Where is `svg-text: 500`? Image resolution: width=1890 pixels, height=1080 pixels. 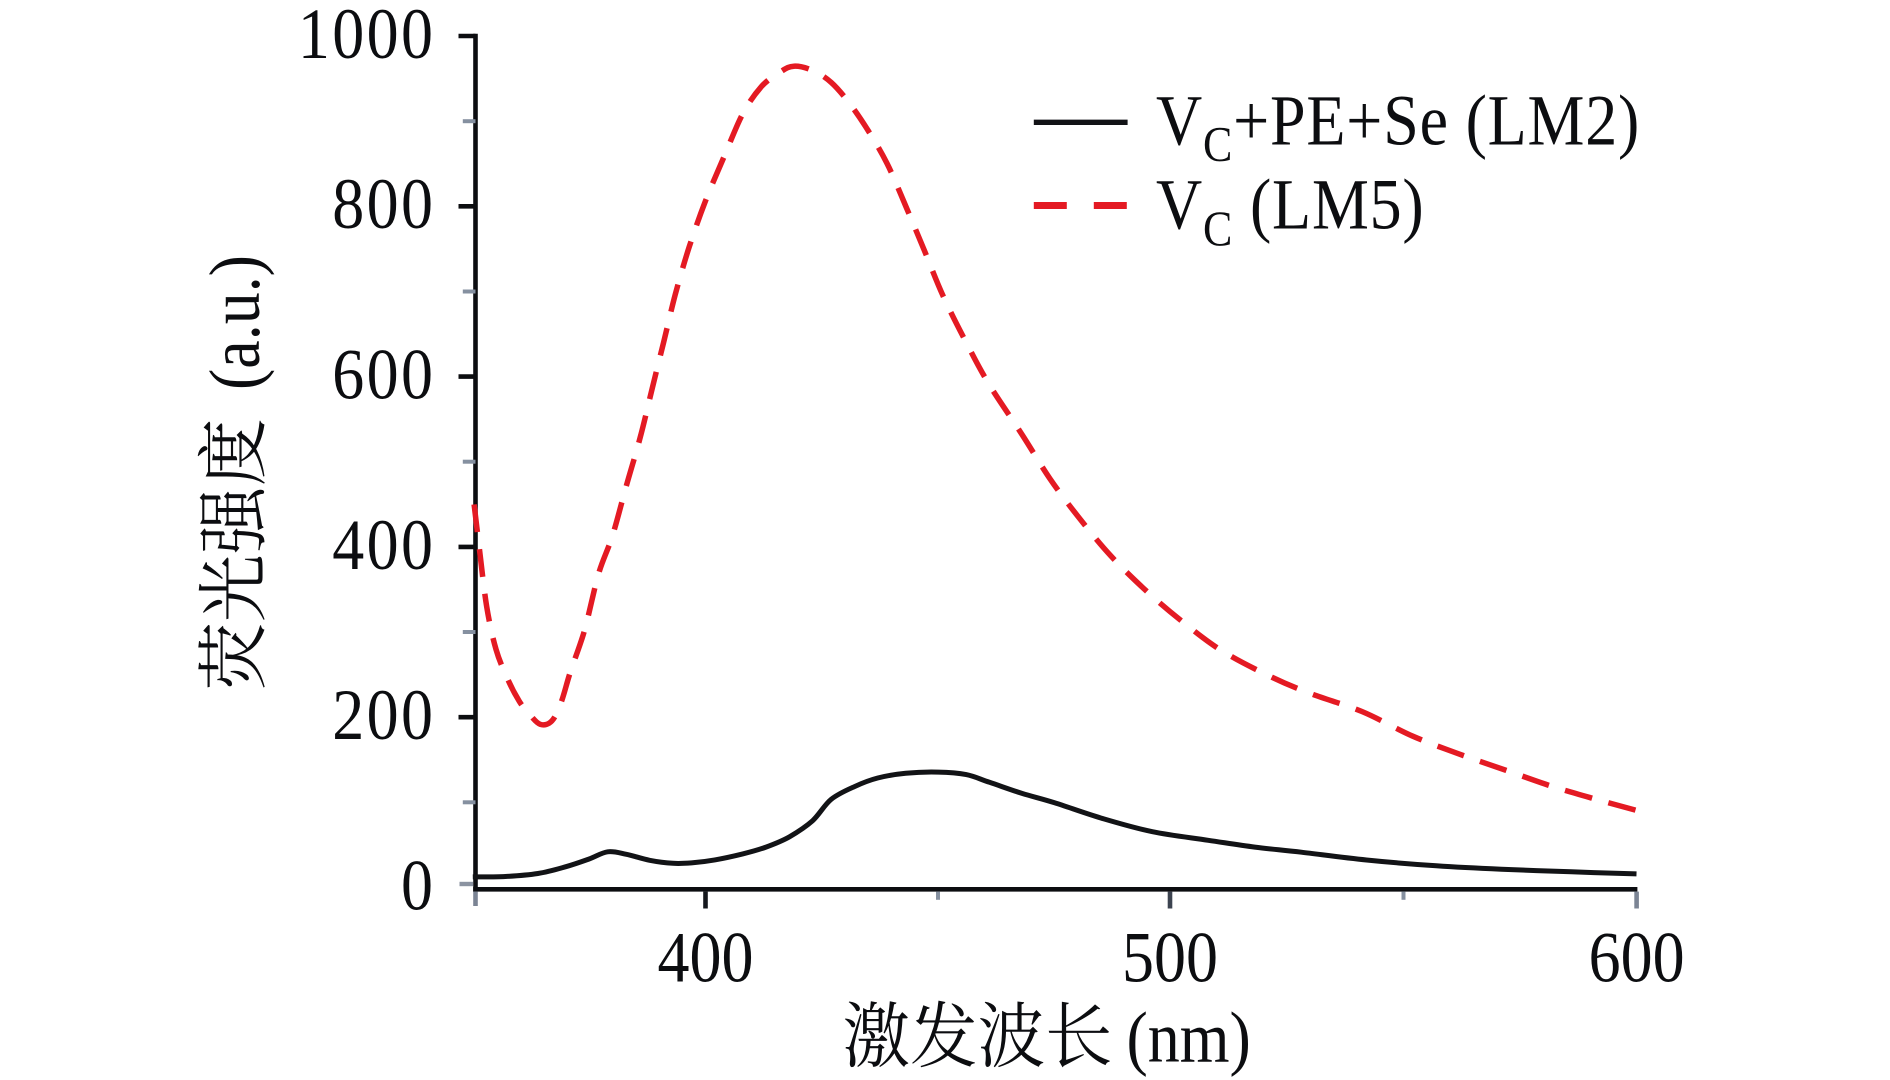 svg-text: 500 is located at coordinates (1170, 957).